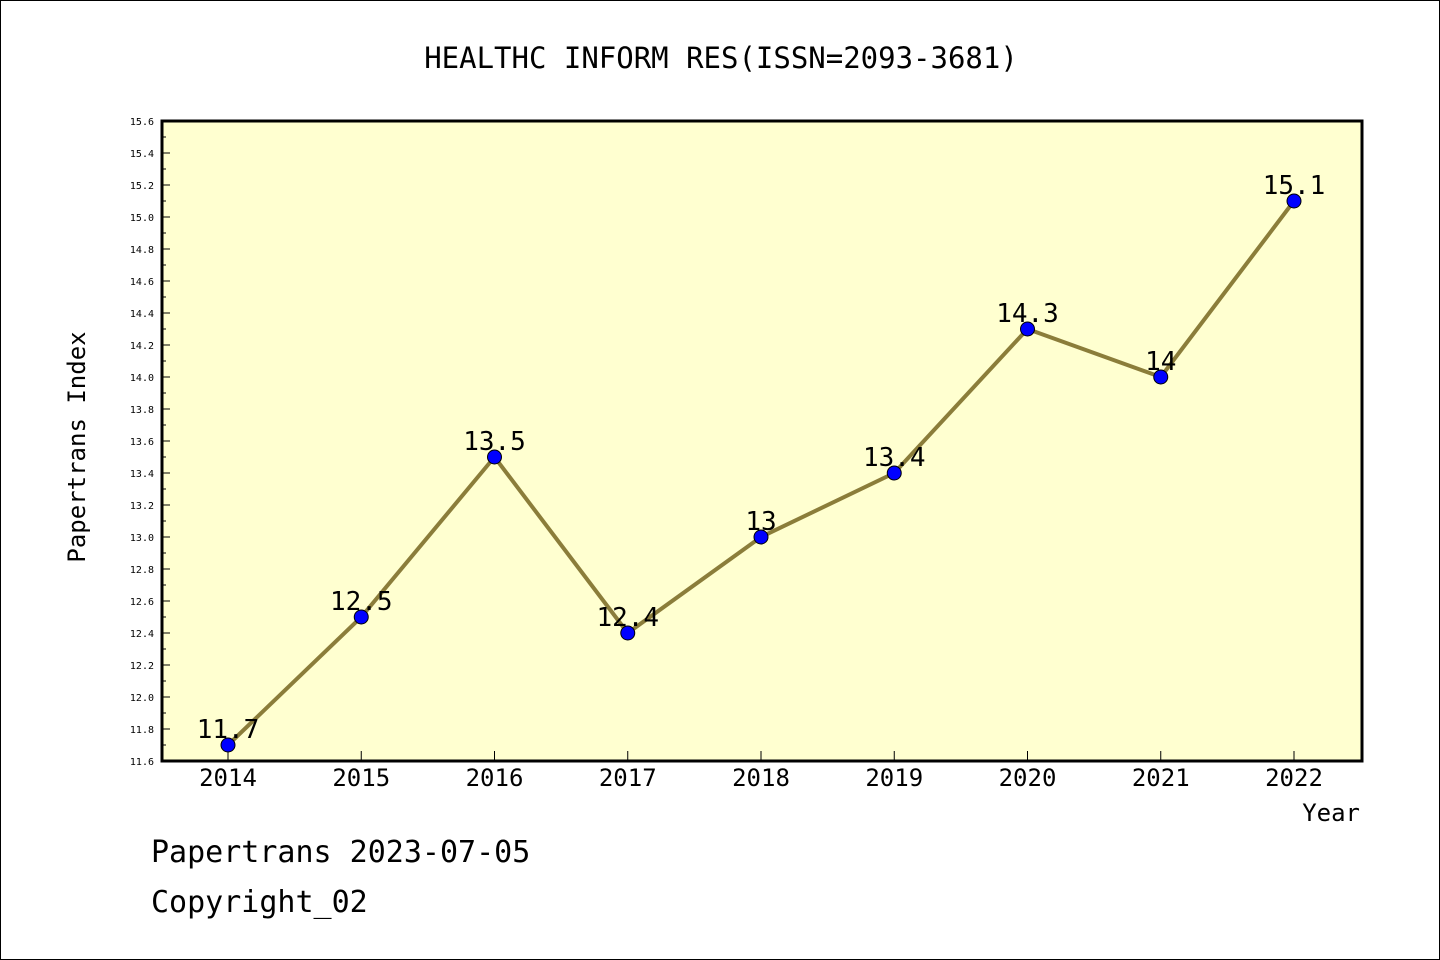  Describe the element at coordinates (894, 458) in the screenshot. I see `data-label: 13.4` at that location.